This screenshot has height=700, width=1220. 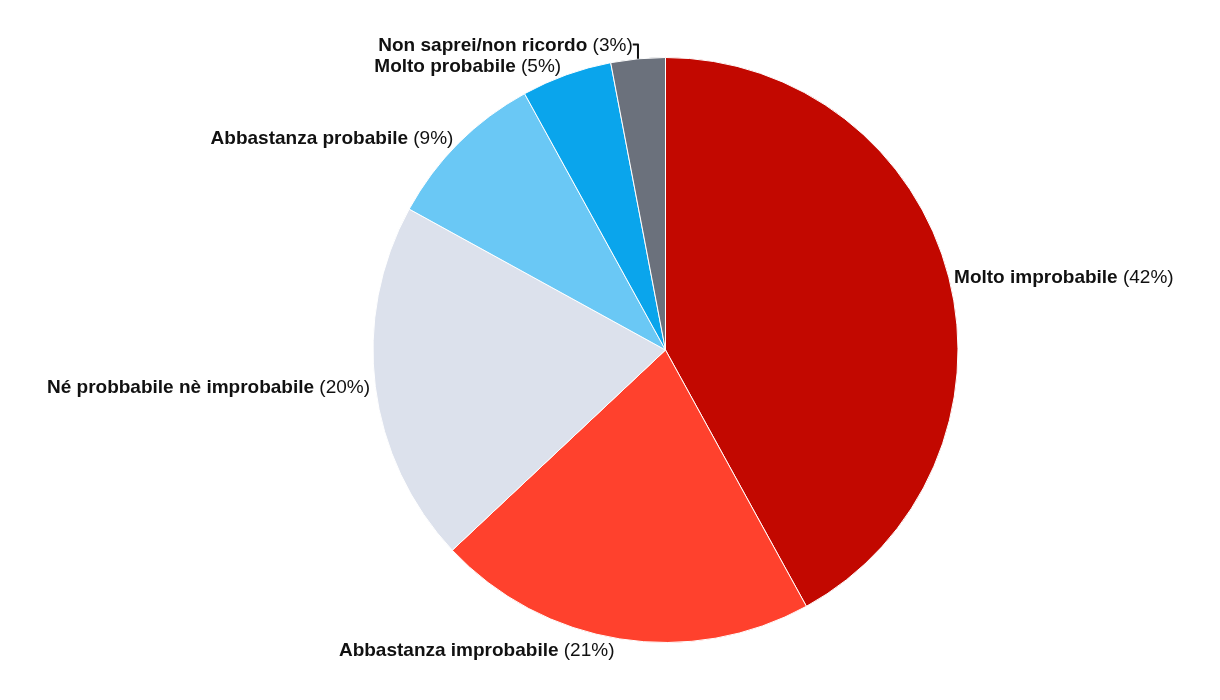 I want to click on slice-label: Non saprei/non ricordo, so click(x=483, y=44).